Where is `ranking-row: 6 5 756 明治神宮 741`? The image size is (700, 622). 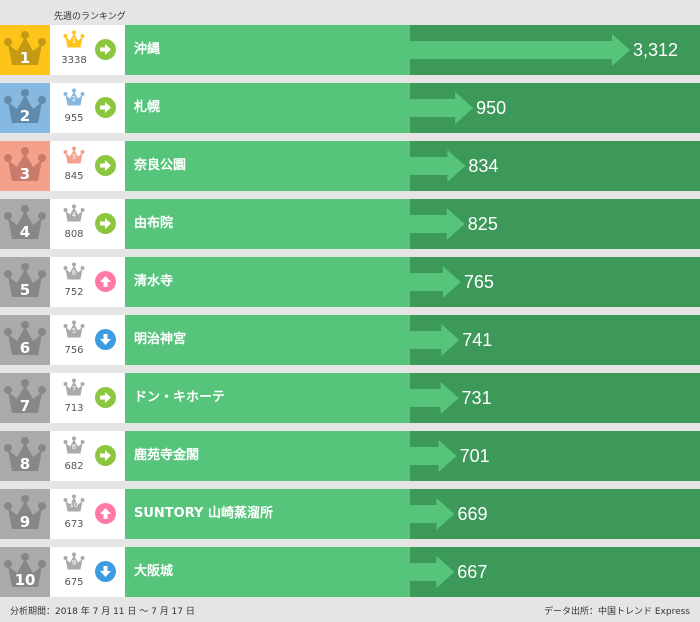 ranking-row: 6 5 756 明治神宮 741 is located at coordinates (350, 340).